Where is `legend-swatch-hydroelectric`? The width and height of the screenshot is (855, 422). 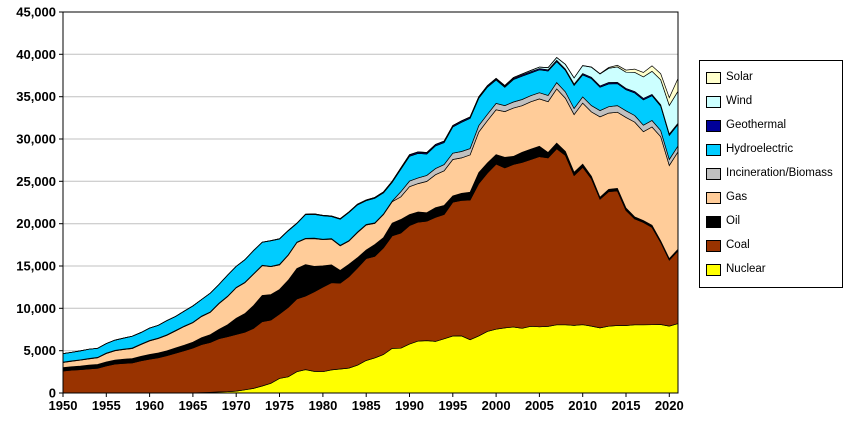
legend-swatch-hydroelectric is located at coordinates (713, 150).